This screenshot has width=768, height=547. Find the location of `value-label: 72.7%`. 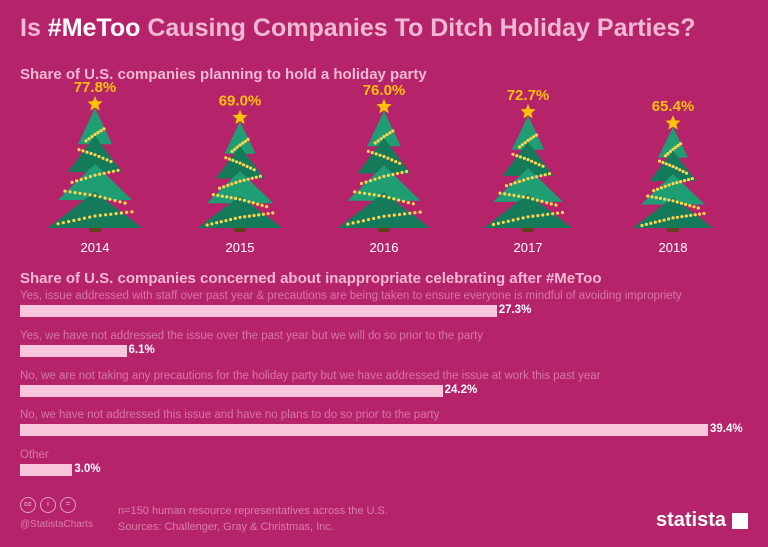

value-label: 72.7% is located at coordinates (528, 95).